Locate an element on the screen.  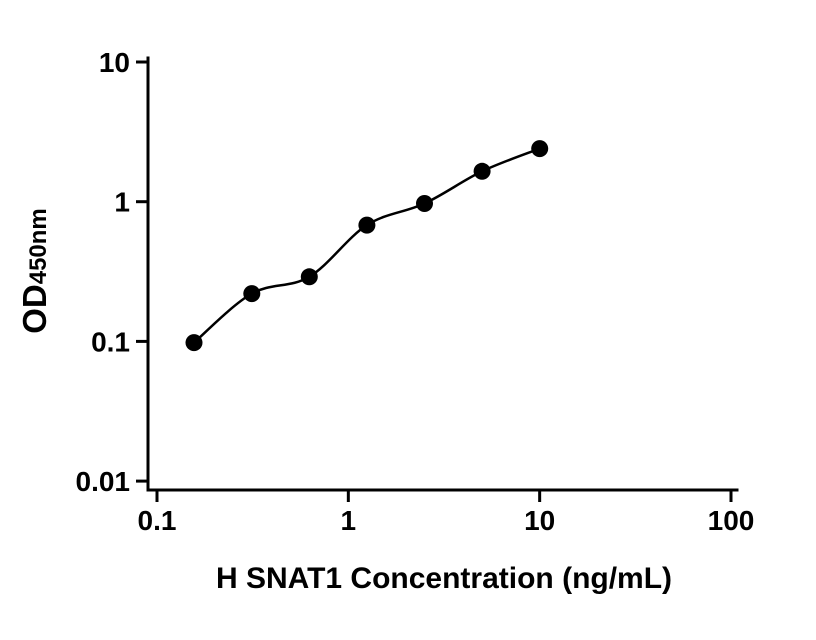
y-tick-label: 0.01 is located at coordinates (103, 481).